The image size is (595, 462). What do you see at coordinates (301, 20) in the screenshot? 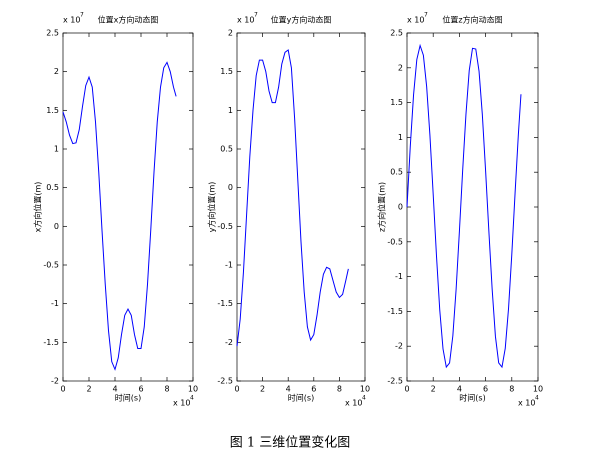
I see `chart-title: 位置y方向动态图` at bounding box center [301, 20].